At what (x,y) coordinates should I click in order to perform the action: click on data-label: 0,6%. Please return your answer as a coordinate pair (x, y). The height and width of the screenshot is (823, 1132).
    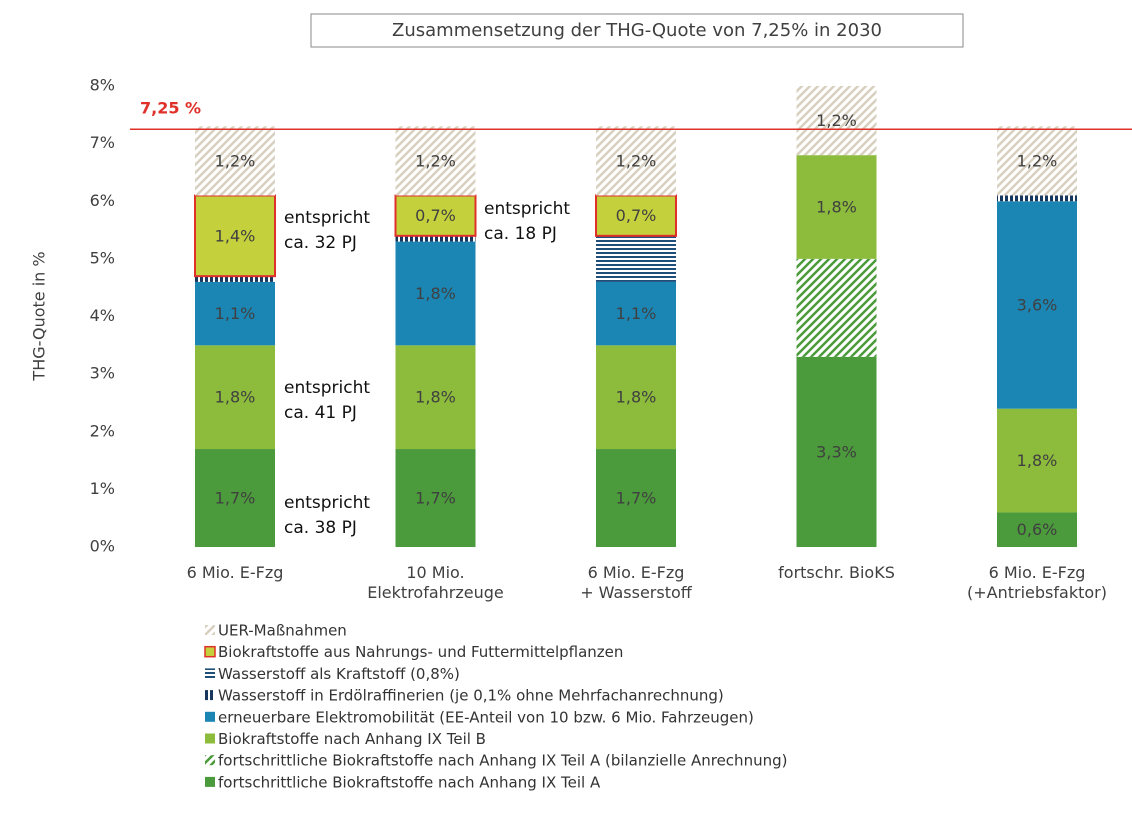
    Looking at the image, I should click on (1037, 529).